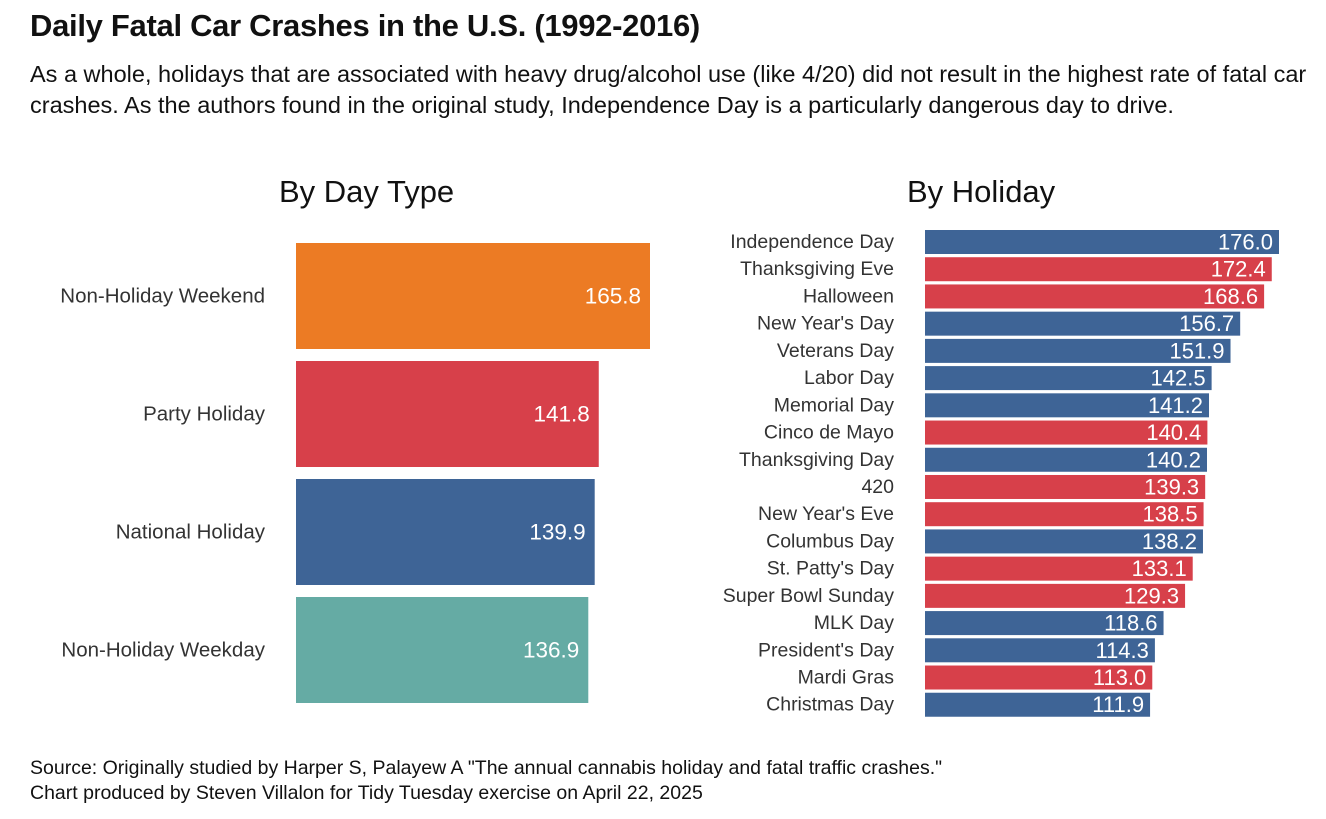 The width and height of the screenshot is (1326, 819). I want to click on bar-thanksgiving-eve, so click(1098, 269).